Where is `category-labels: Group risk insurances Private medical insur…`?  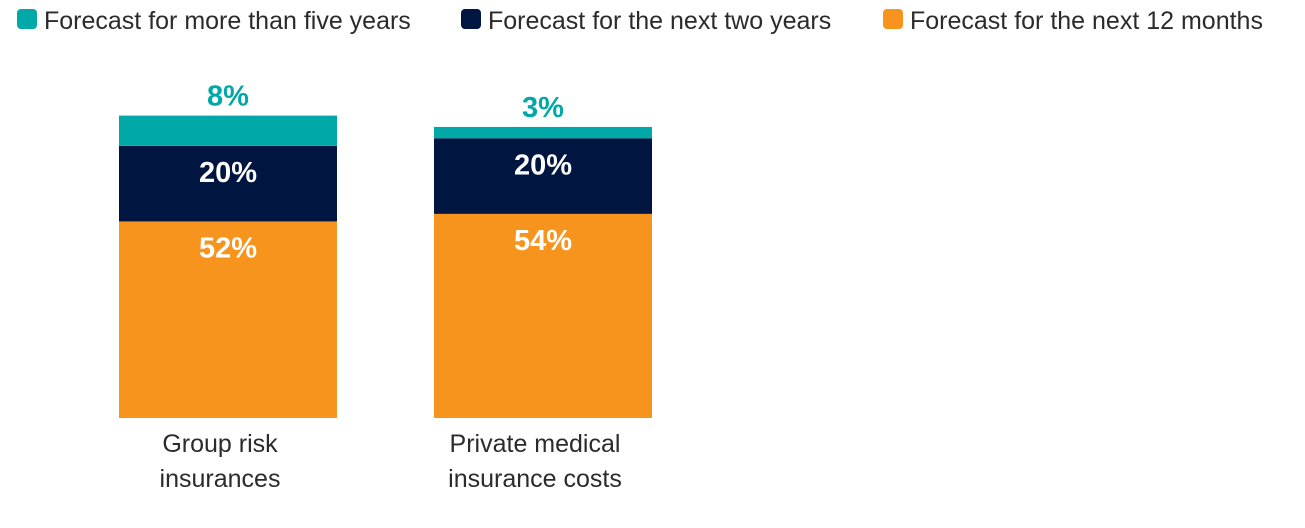
category-labels: Group risk insurances Private medical insur… is located at coordinates (391, 461).